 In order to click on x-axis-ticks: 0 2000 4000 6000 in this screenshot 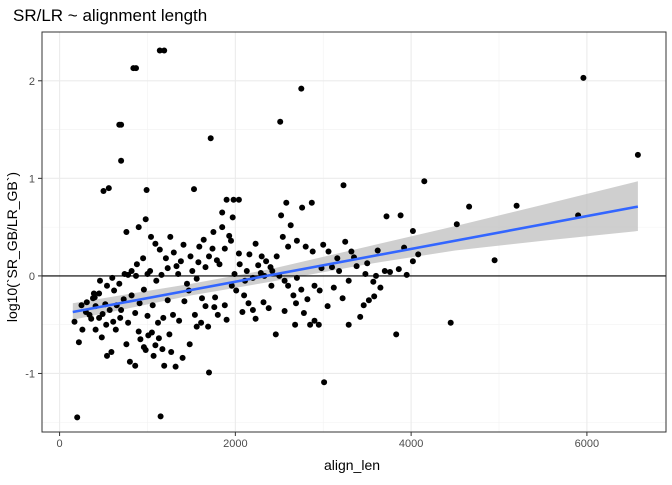, I will do `click(328, 441)`.